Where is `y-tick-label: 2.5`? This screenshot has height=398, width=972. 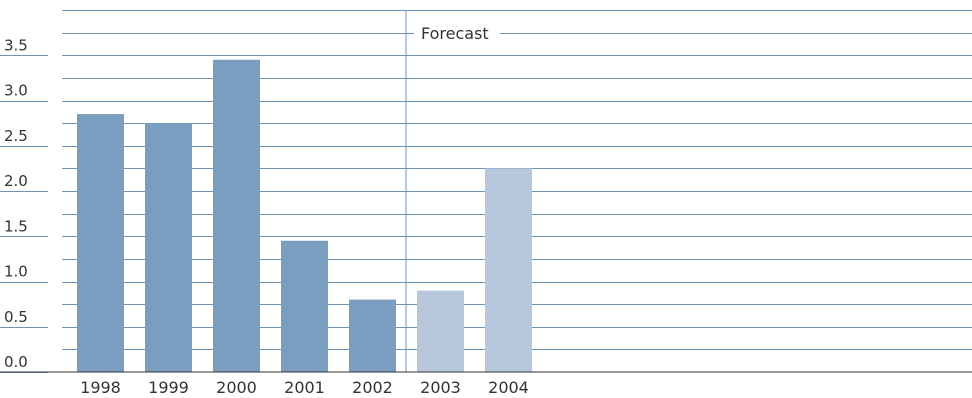
y-tick-label: 2.5 is located at coordinates (16, 136).